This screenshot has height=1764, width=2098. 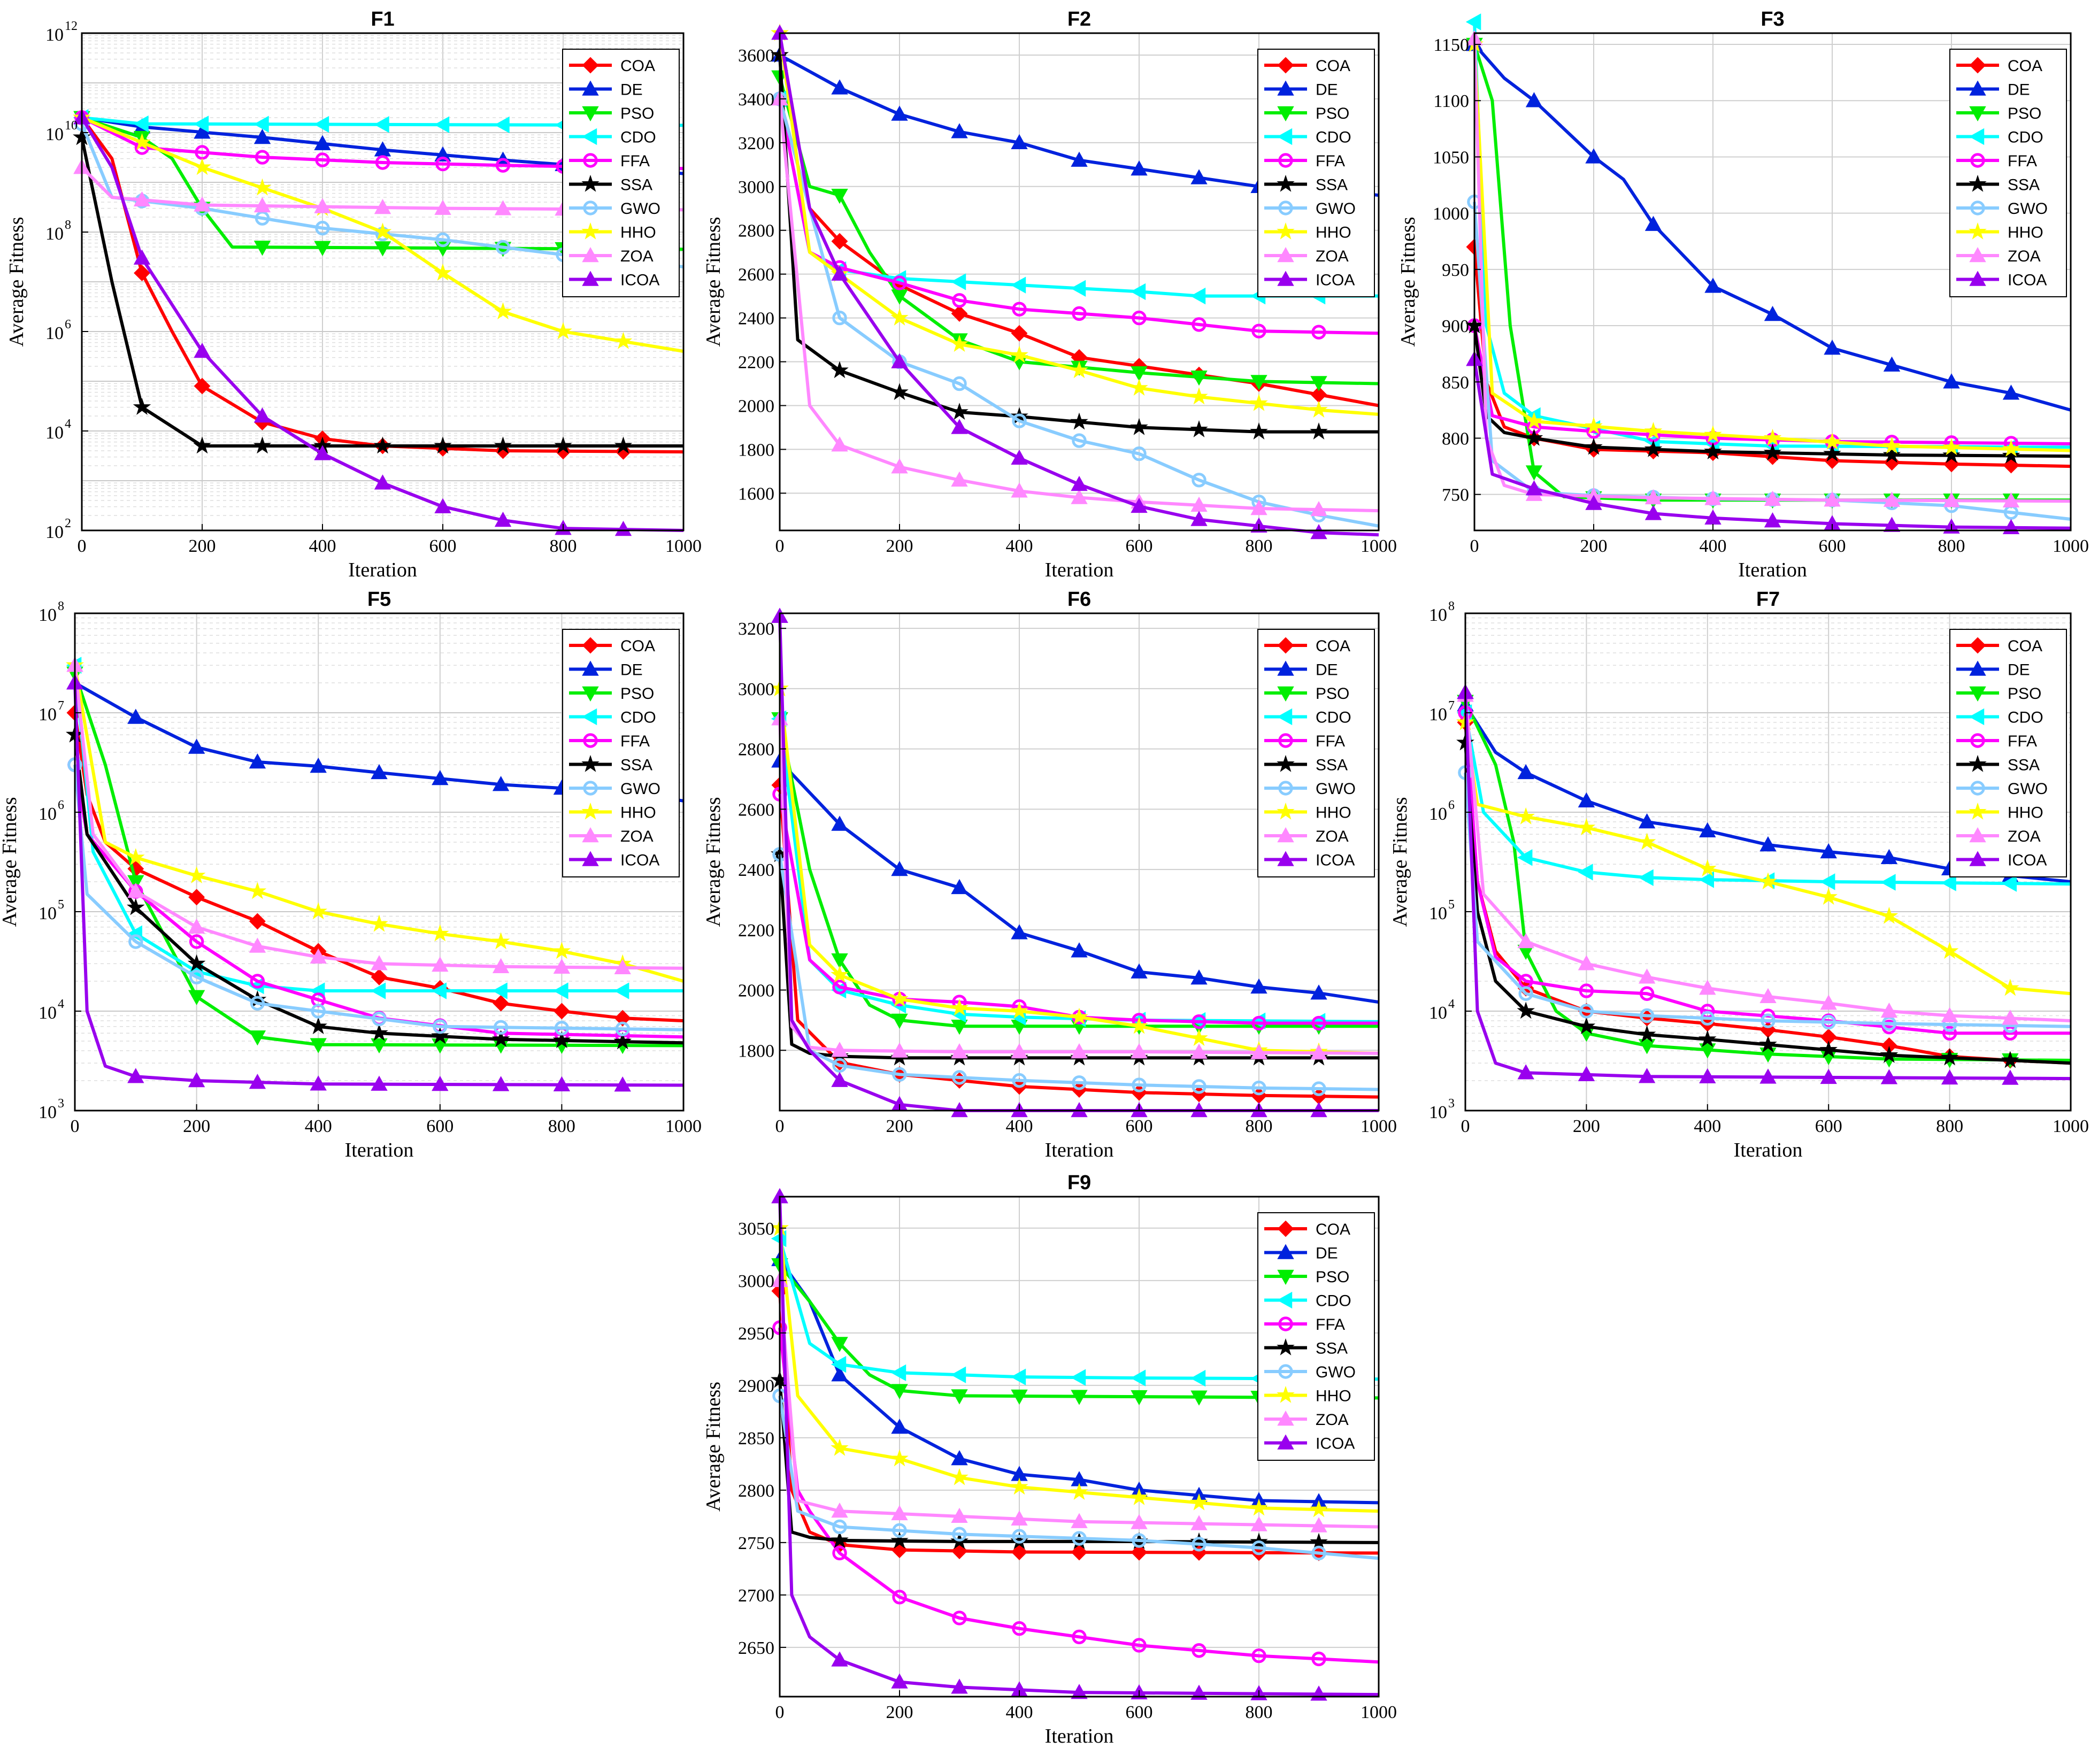 What do you see at coordinates (2071, 1126) in the screenshot?
I see `x-tick-label: 1000` at bounding box center [2071, 1126].